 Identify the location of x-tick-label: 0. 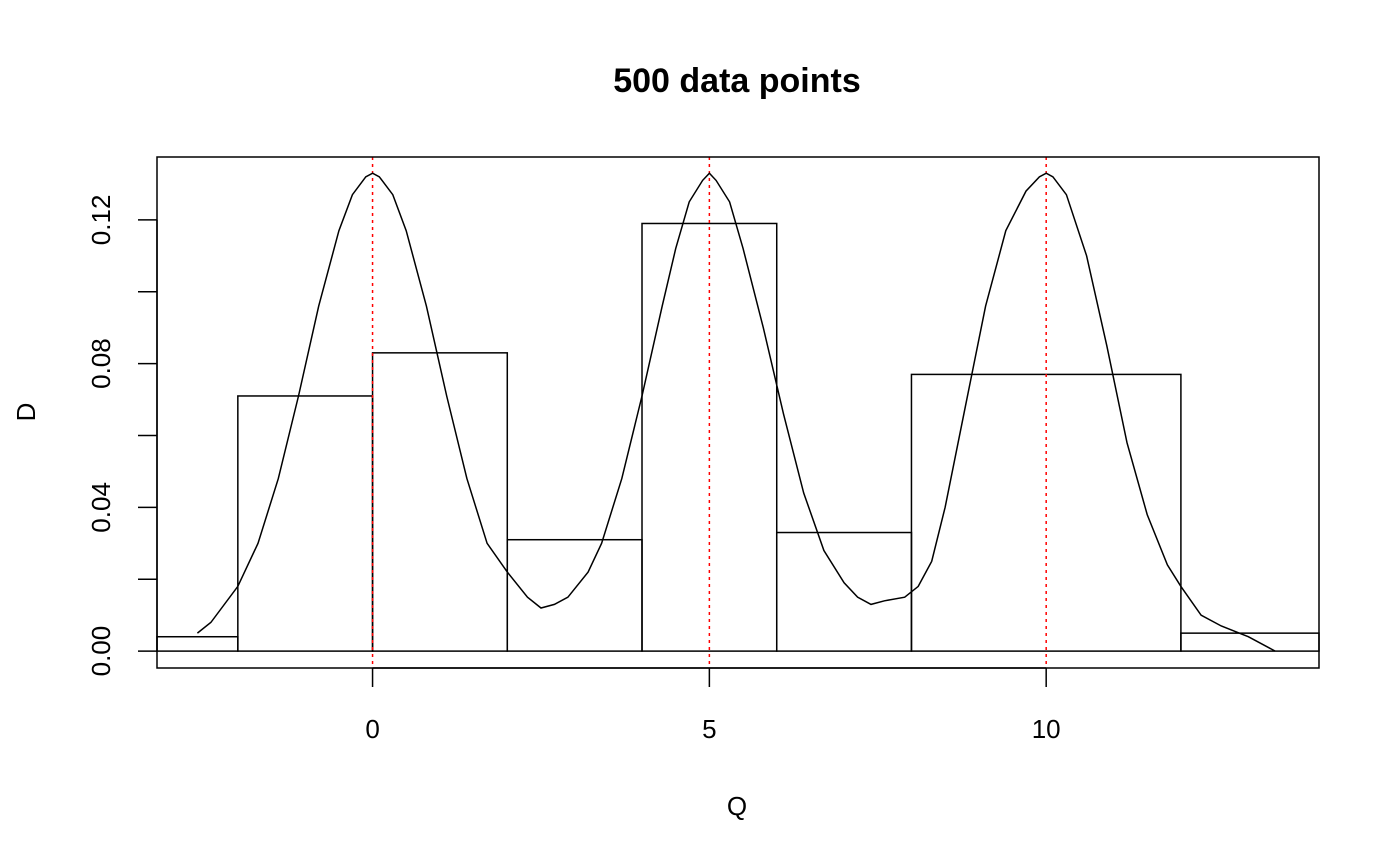
(372, 729).